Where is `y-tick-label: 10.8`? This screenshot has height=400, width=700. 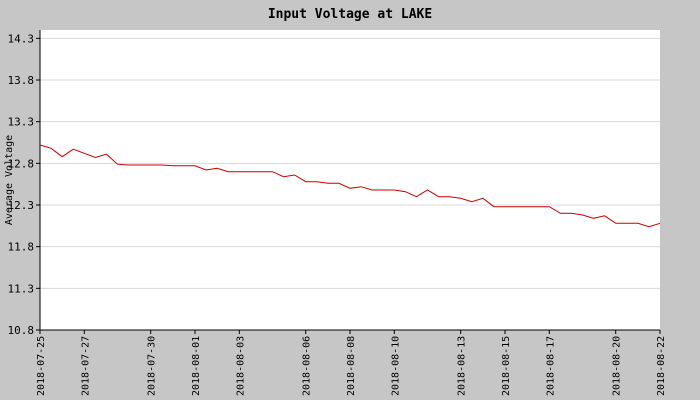
y-tick-label: 10.8 is located at coordinates (21, 330).